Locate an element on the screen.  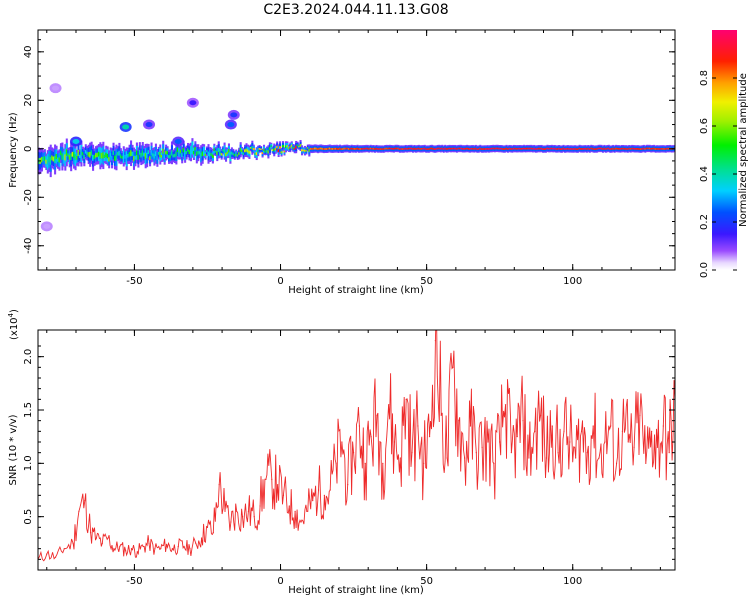
top-x-tick-label: 0 is located at coordinates (280, 281).